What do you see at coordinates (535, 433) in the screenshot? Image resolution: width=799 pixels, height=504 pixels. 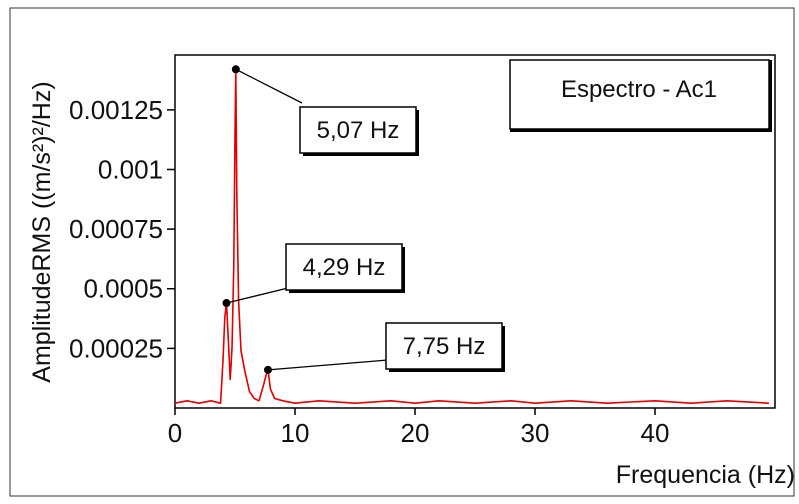 I see `x-tick-label: 30` at bounding box center [535, 433].